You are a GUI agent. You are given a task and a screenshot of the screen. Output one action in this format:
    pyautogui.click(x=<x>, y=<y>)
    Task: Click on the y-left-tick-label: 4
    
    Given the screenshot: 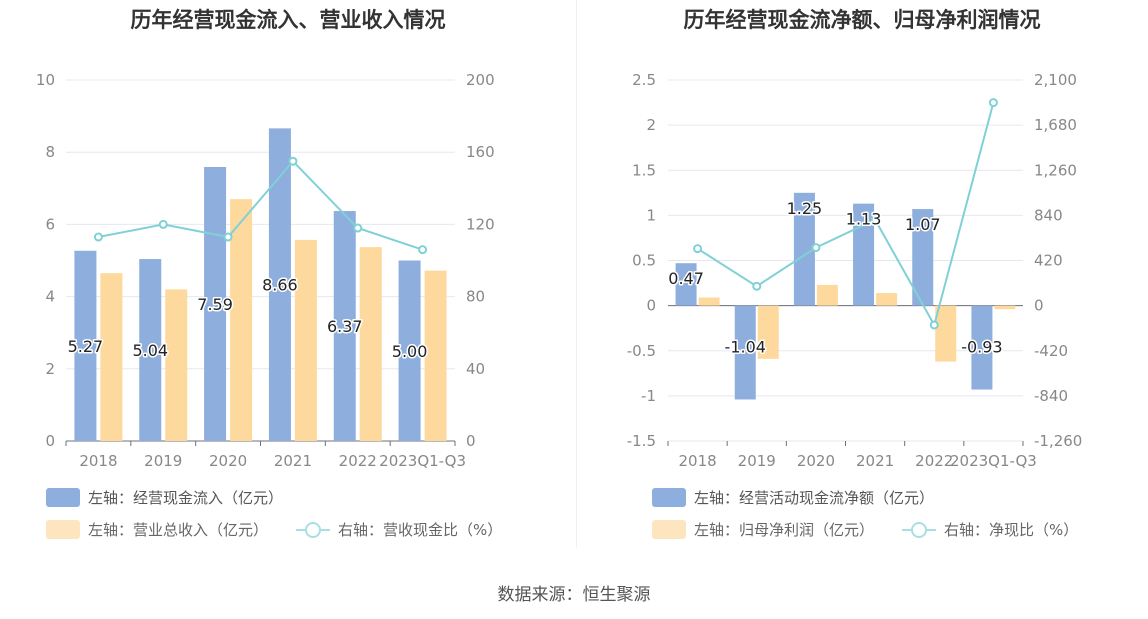 What is the action you would take?
    pyautogui.click(x=50, y=297)
    